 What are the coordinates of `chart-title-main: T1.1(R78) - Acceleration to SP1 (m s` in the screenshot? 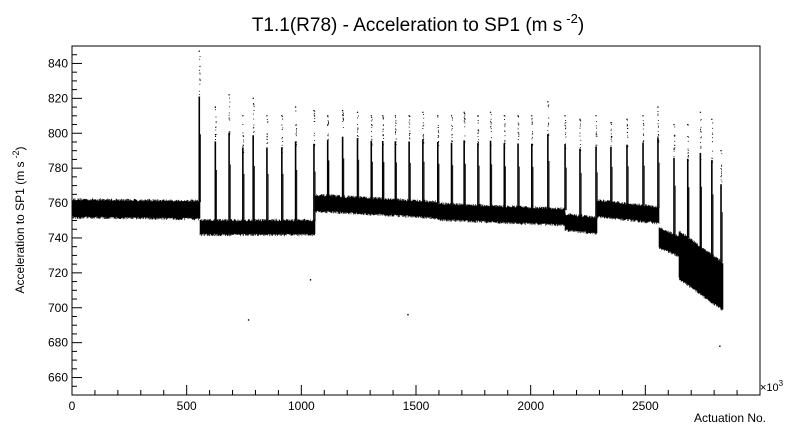 It's located at (407, 25).